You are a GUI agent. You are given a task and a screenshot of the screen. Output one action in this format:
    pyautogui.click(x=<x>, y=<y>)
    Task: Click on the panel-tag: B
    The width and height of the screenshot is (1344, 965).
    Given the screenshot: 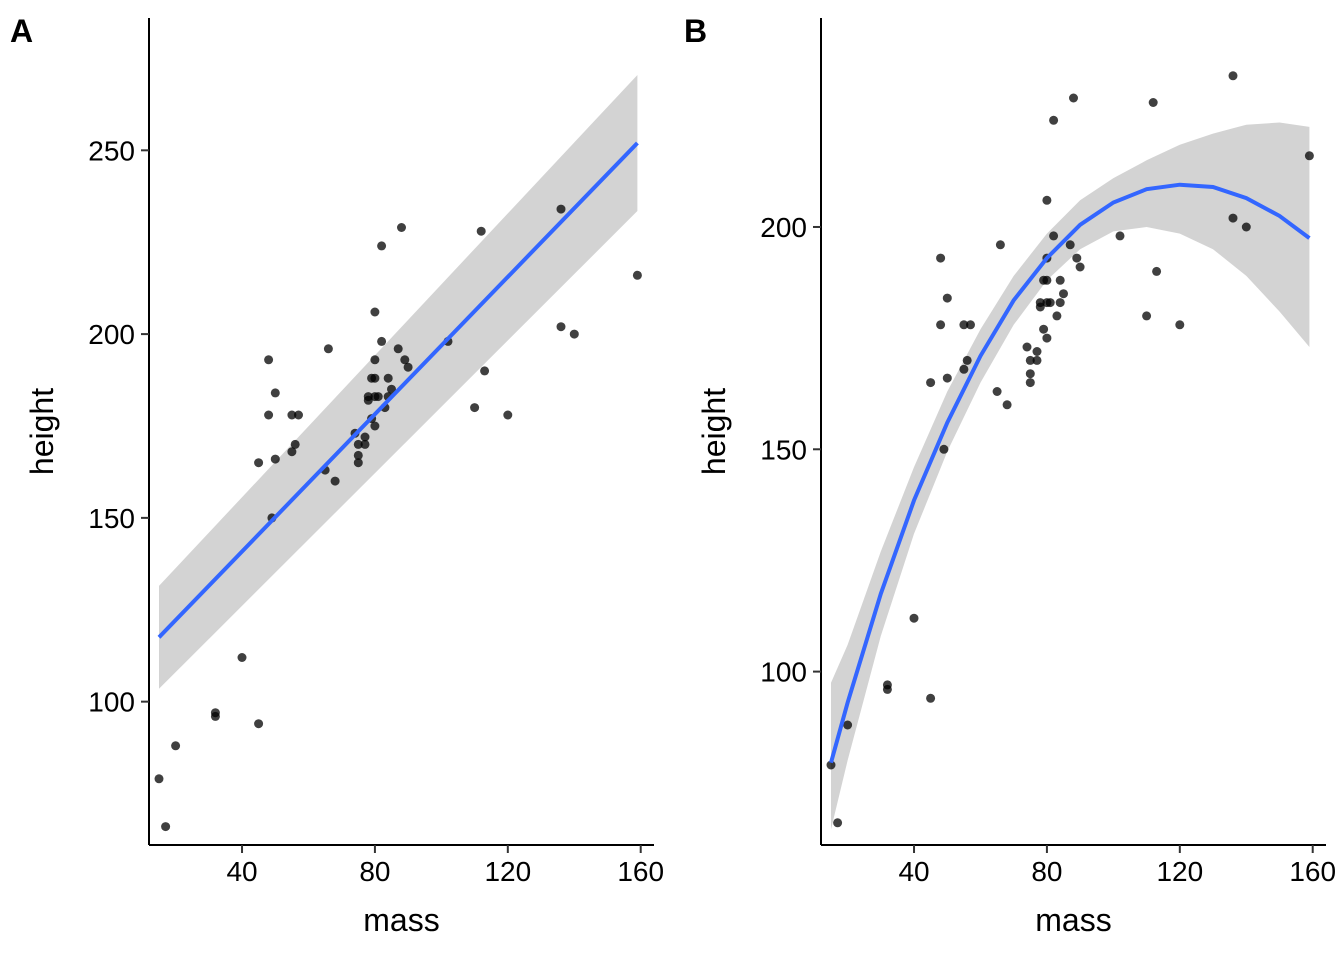 What is the action you would take?
    pyautogui.click(x=695, y=31)
    